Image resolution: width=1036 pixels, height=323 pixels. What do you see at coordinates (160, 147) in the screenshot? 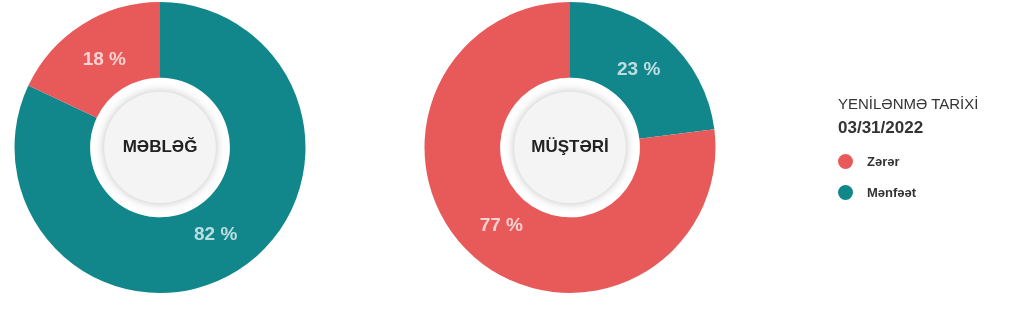
I see `text: MƏBLƏĞ` at bounding box center [160, 147].